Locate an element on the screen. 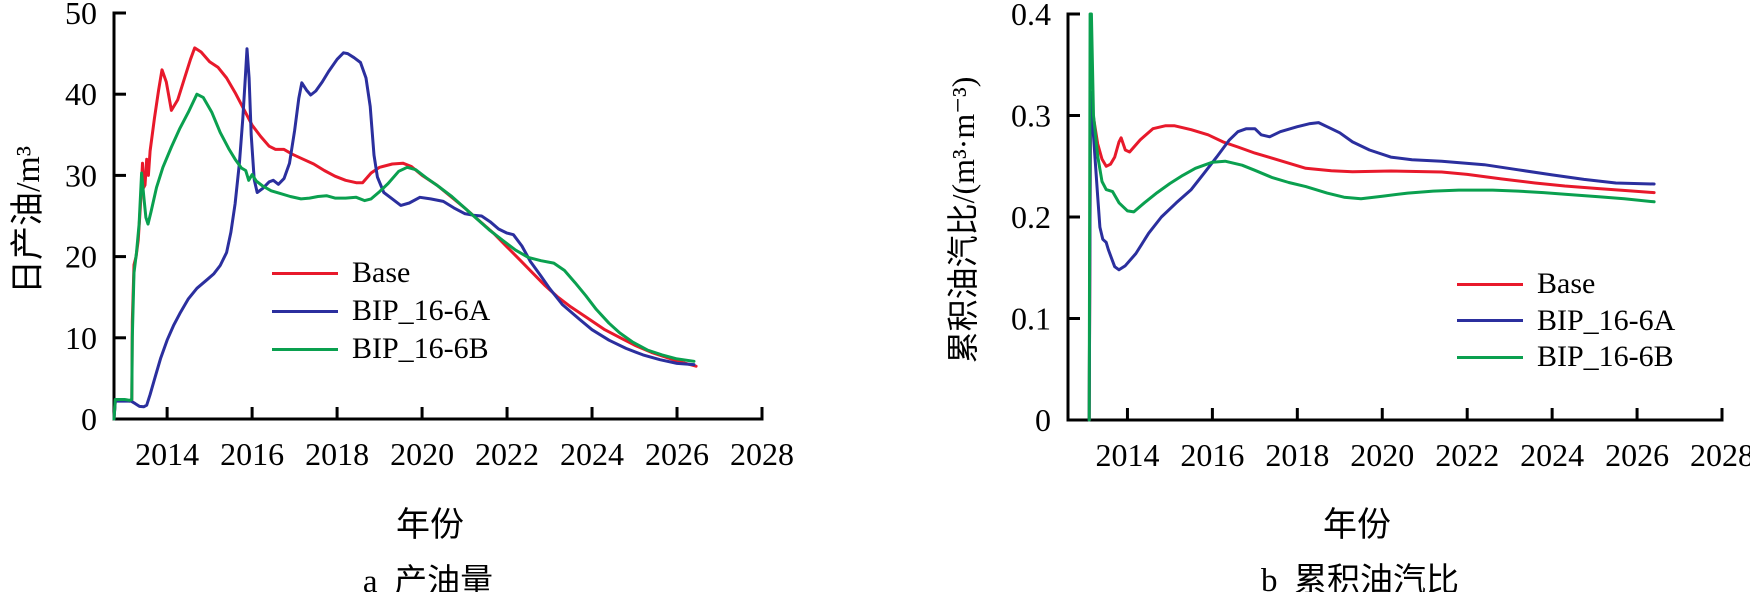  left-legend: Base BIP_16-6A BIP_16-6B is located at coordinates (381, 311).